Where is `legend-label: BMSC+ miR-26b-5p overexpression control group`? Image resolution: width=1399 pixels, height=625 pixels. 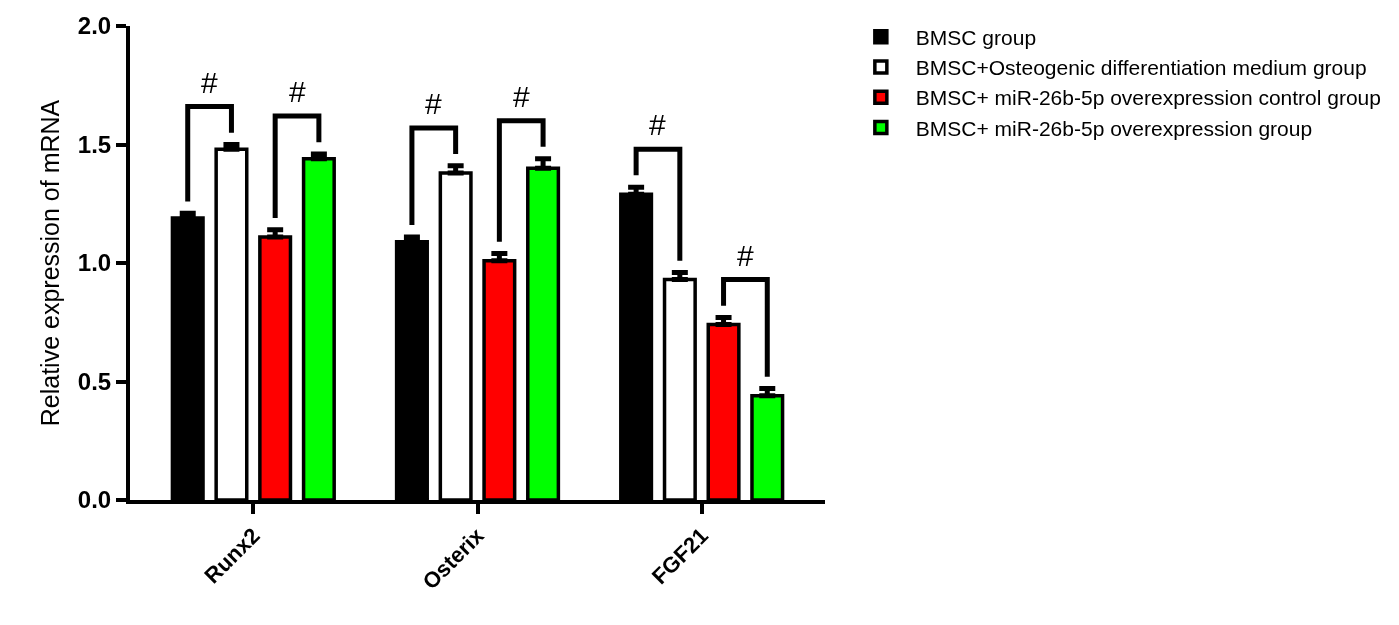 legend-label: BMSC+ miR-26b-5p overexpression control group is located at coordinates (1148, 98).